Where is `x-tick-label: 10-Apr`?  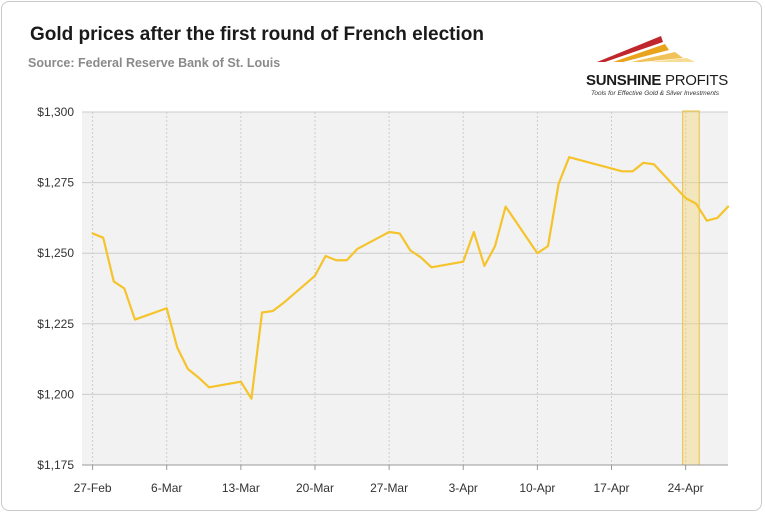
x-tick-label: 10-Apr is located at coordinates (537, 488).